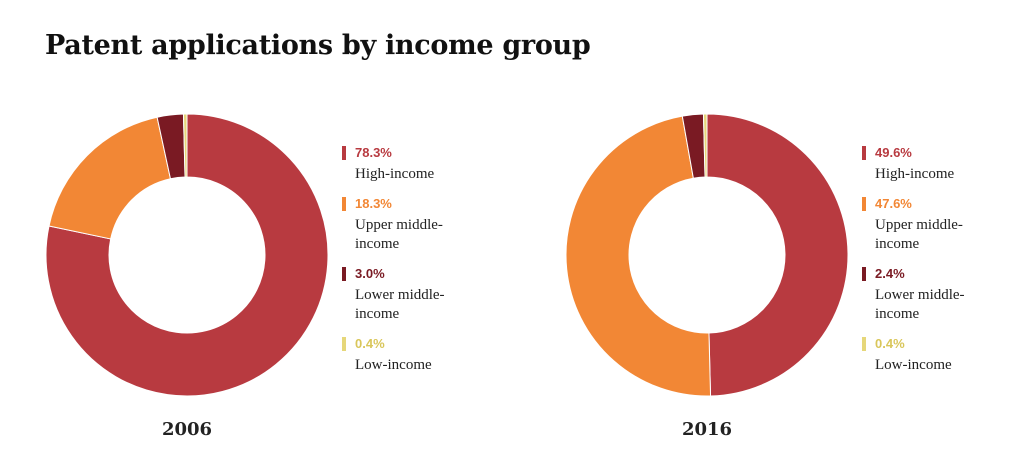 This screenshot has height=470, width=1024. Describe the element at coordinates (893, 152) in the screenshot. I see `legend-value-high-income: 49.6%` at that location.